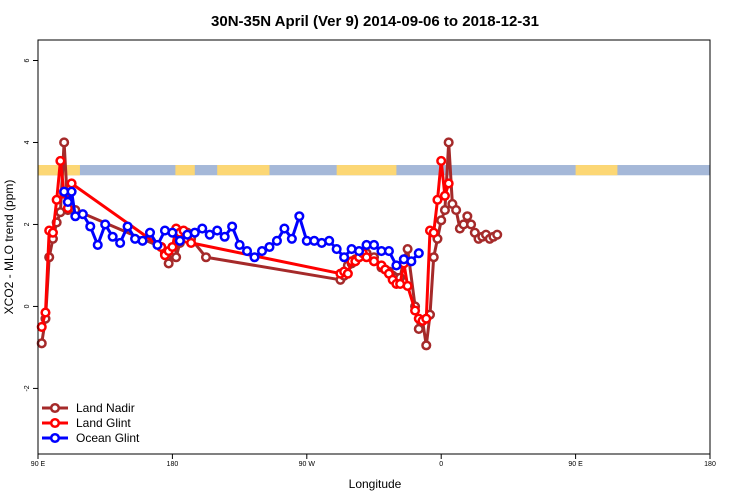  What do you see at coordinates (9, 247) in the screenshot?
I see `y-axis-label: XCO2 - MLO trend (ppm)` at bounding box center [9, 247].